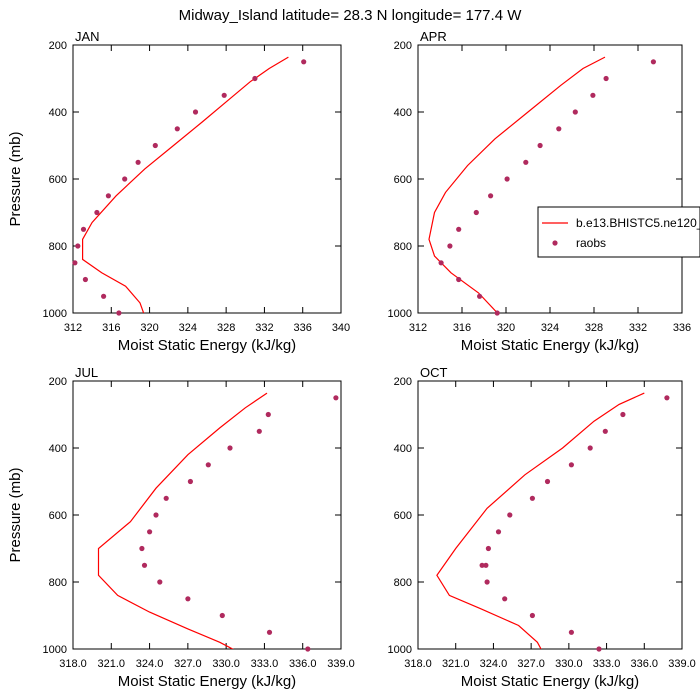 The width and height of the screenshot is (700, 700). What do you see at coordinates (434, 372) in the screenshot?
I see `panel-label: OCT` at bounding box center [434, 372].